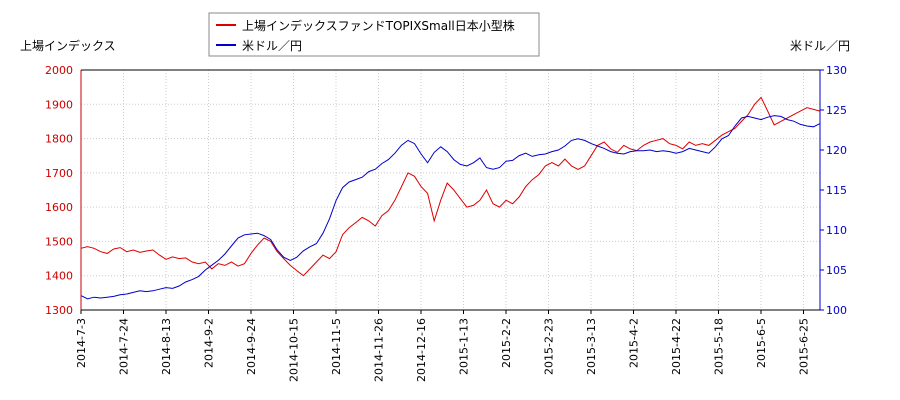 The image size is (900, 400). What do you see at coordinates (836, 190) in the screenshot?
I see `right-tick-label: 115` at bounding box center [836, 190].